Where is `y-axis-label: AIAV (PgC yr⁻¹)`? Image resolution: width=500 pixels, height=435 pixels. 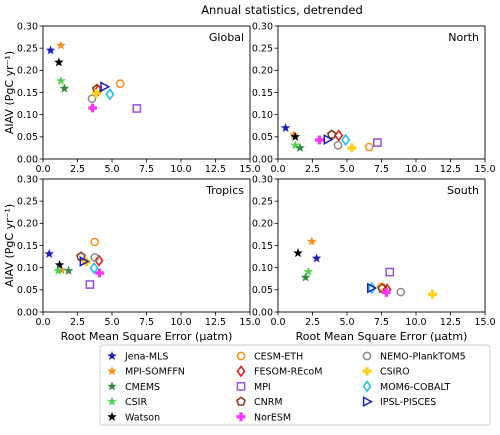 y-axis-label: AIAV (PgC yr⁻¹) is located at coordinates (9, 92).